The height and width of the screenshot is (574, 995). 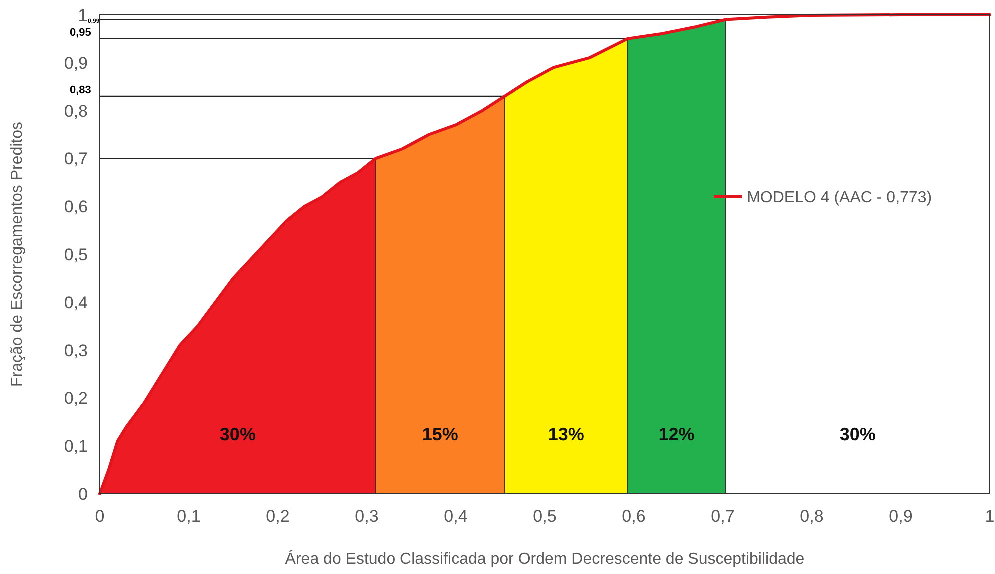 I want to click on x-tick-label: 0,2, so click(x=278, y=516).